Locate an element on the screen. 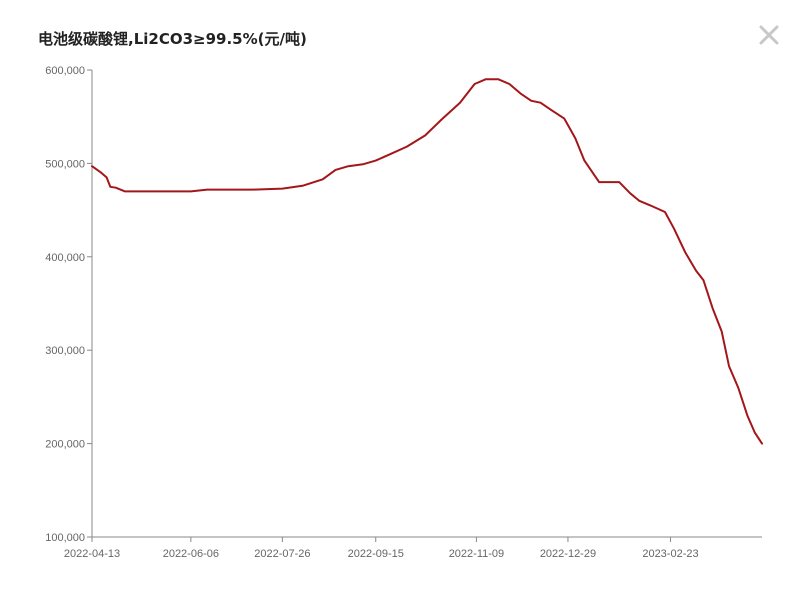  y-tick-label: 600,000 is located at coordinates (65, 71).